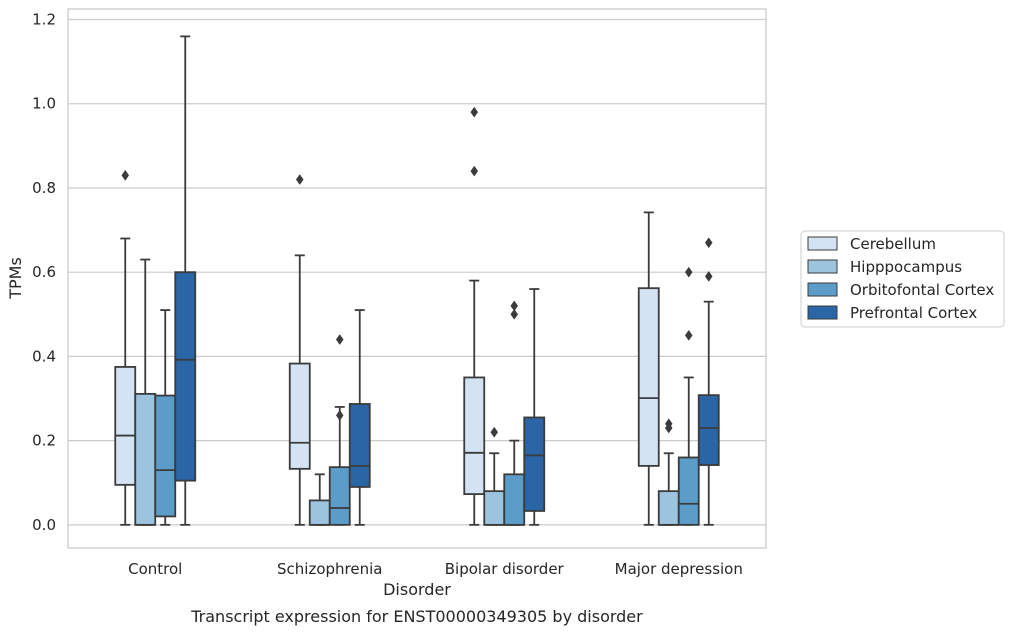 The height and width of the screenshot is (634, 1014). I want to click on legend-label: Orbitofontal Cortex, so click(922, 290).